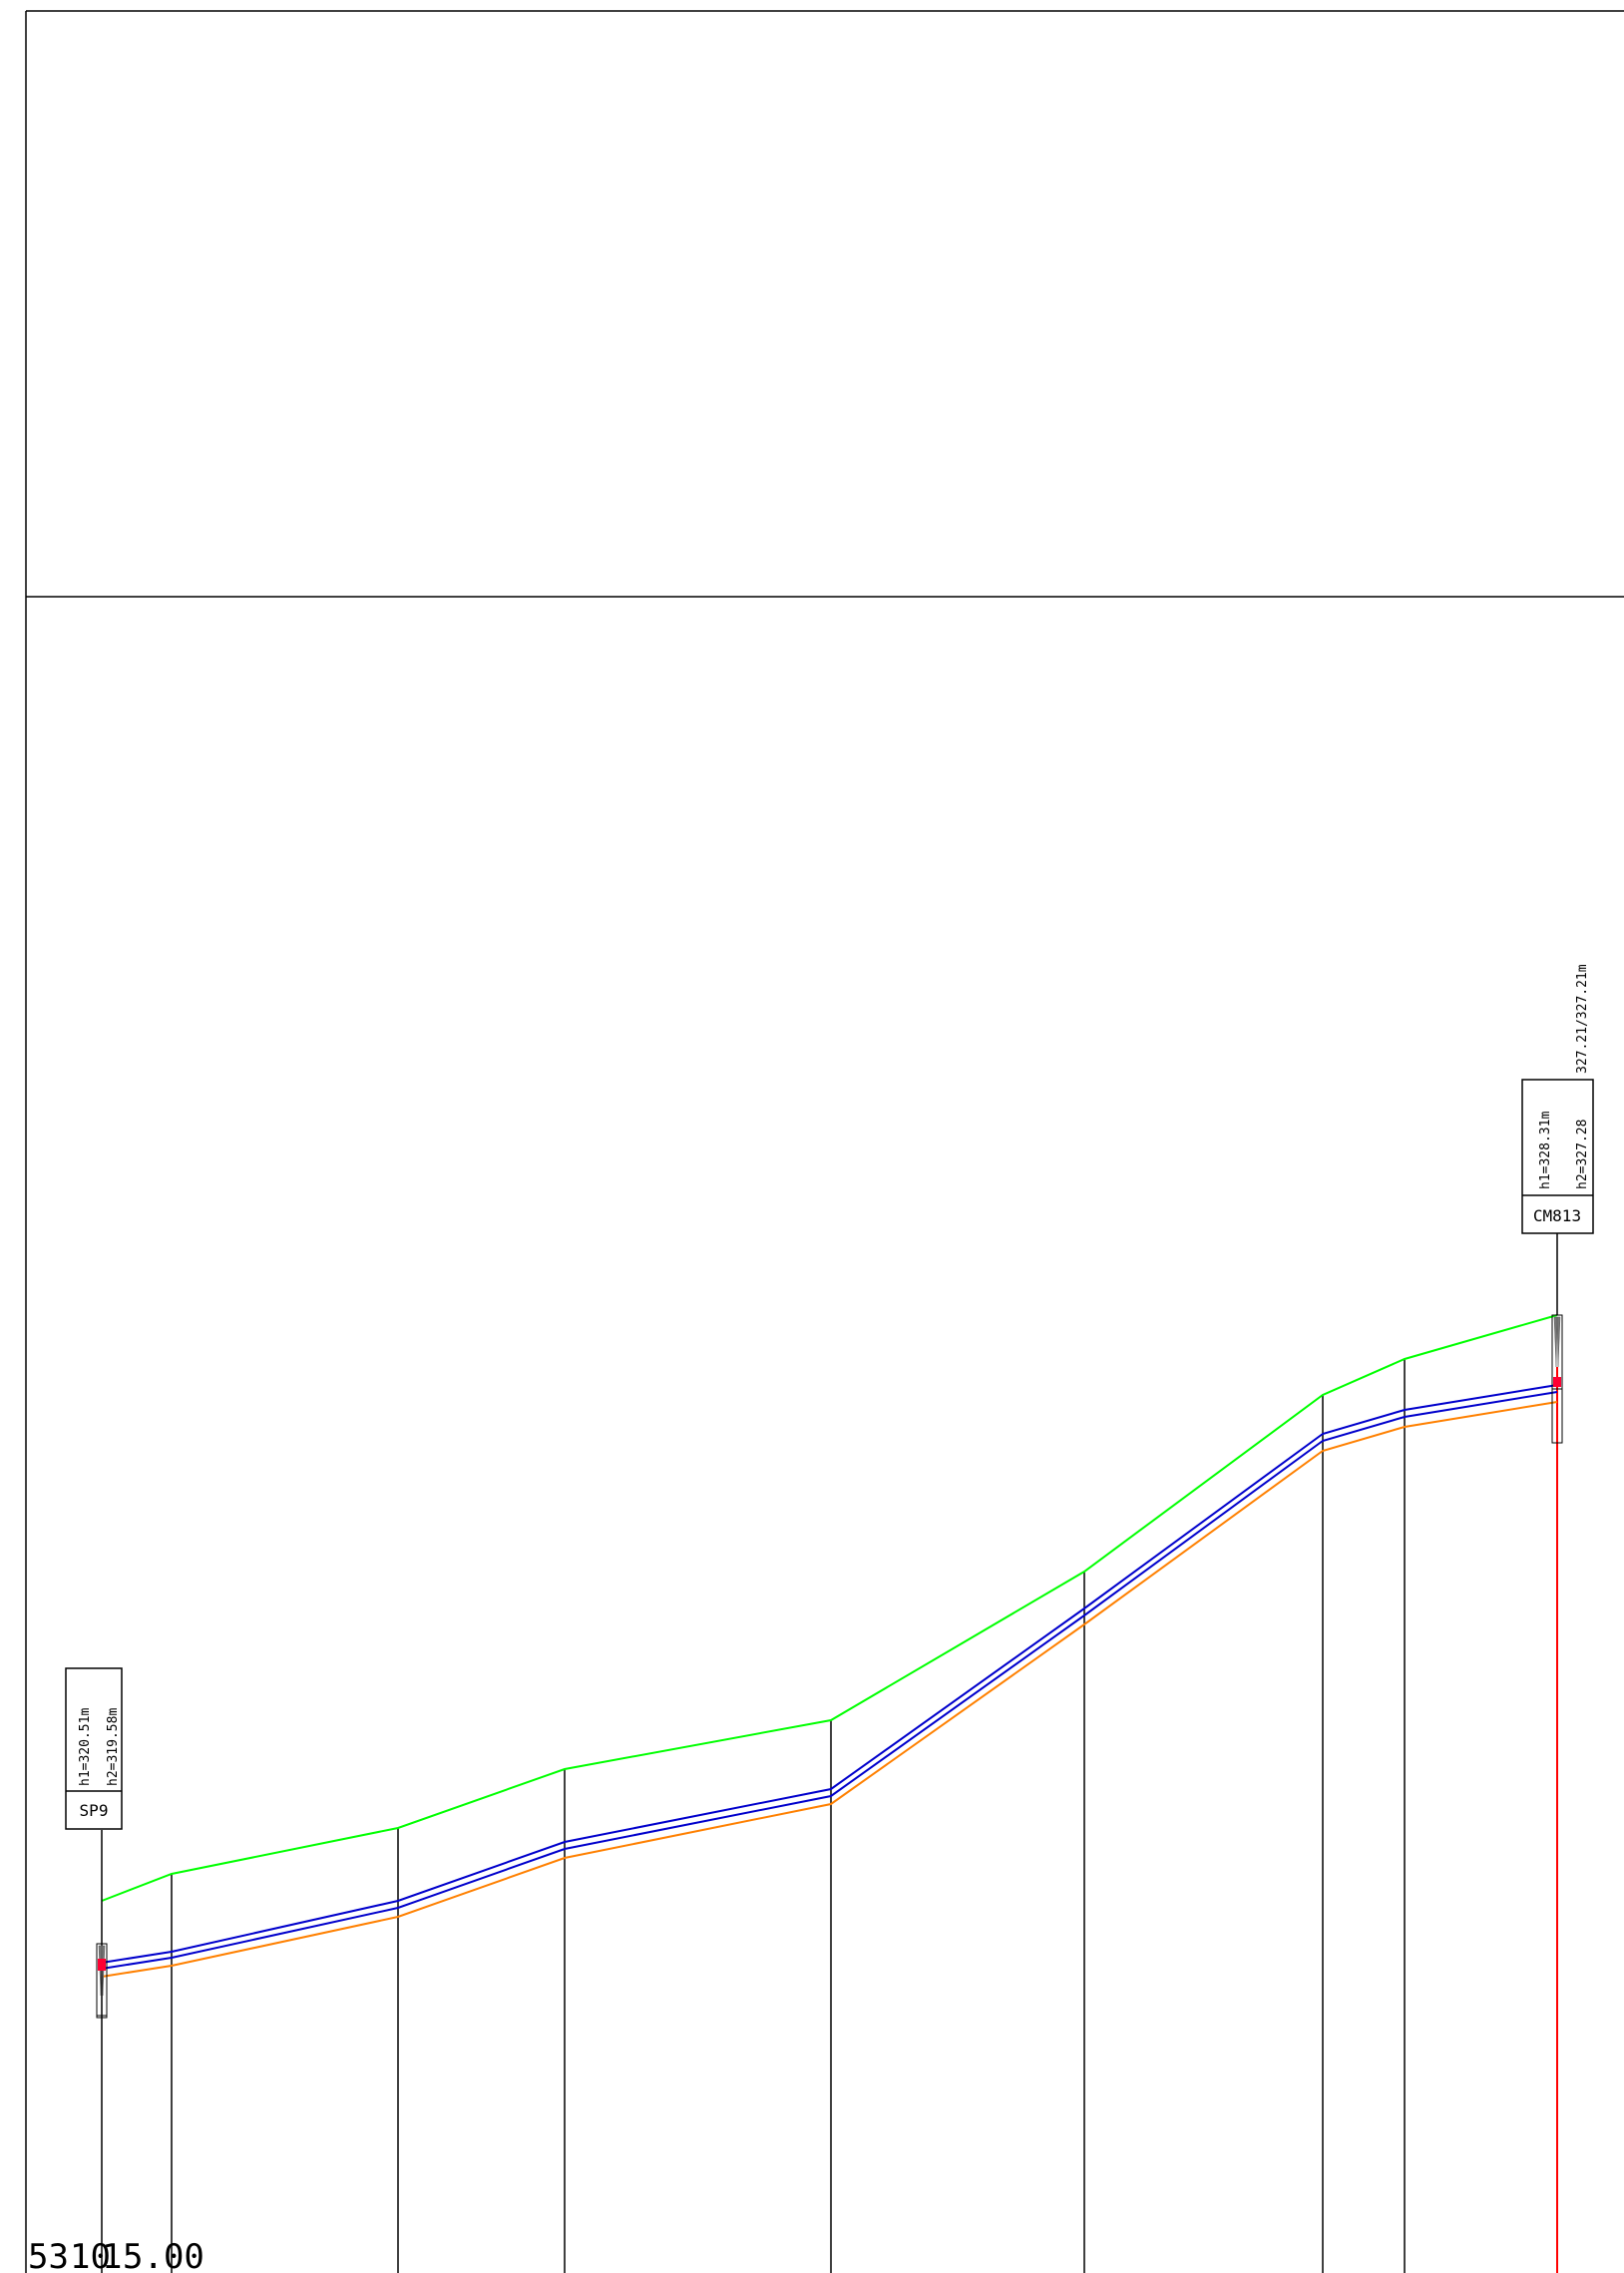 Image resolution: width=1624 pixels, height=2273 pixels. What do you see at coordinates (1558, 1156) in the screenshot?
I see `manhole-cm813-label-box` at bounding box center [1558, 1156].